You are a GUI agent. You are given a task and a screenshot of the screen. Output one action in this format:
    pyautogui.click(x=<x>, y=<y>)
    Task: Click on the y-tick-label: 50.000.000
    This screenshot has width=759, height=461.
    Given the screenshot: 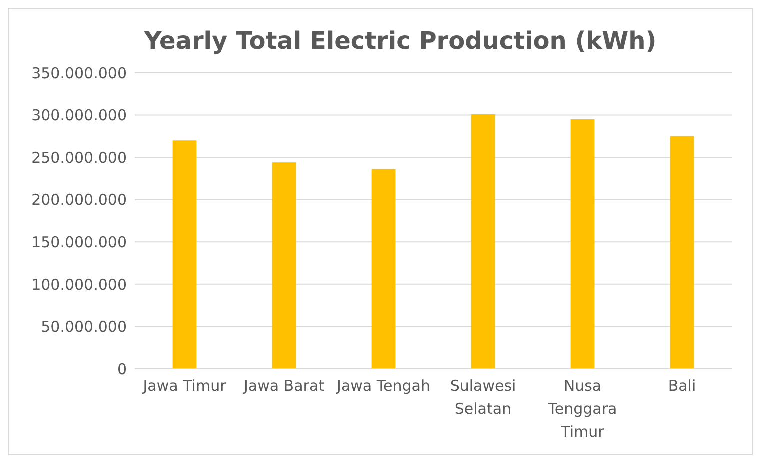 What is the action you would take?
    pyautogui.click(x=84, y=327)
    